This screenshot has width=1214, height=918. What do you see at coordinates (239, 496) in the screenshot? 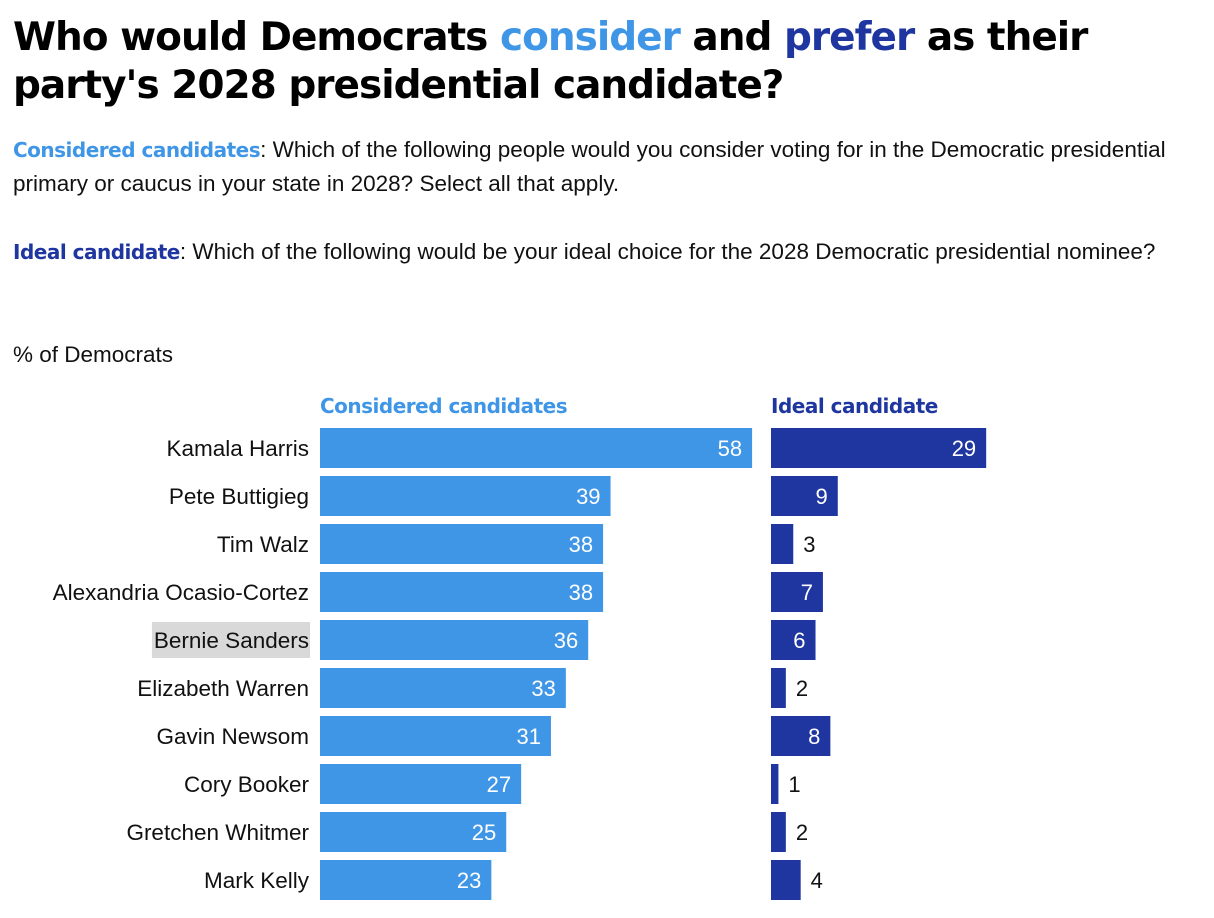
I see `category-label: Pete Buttigieg` at bounding box center [239, 496].